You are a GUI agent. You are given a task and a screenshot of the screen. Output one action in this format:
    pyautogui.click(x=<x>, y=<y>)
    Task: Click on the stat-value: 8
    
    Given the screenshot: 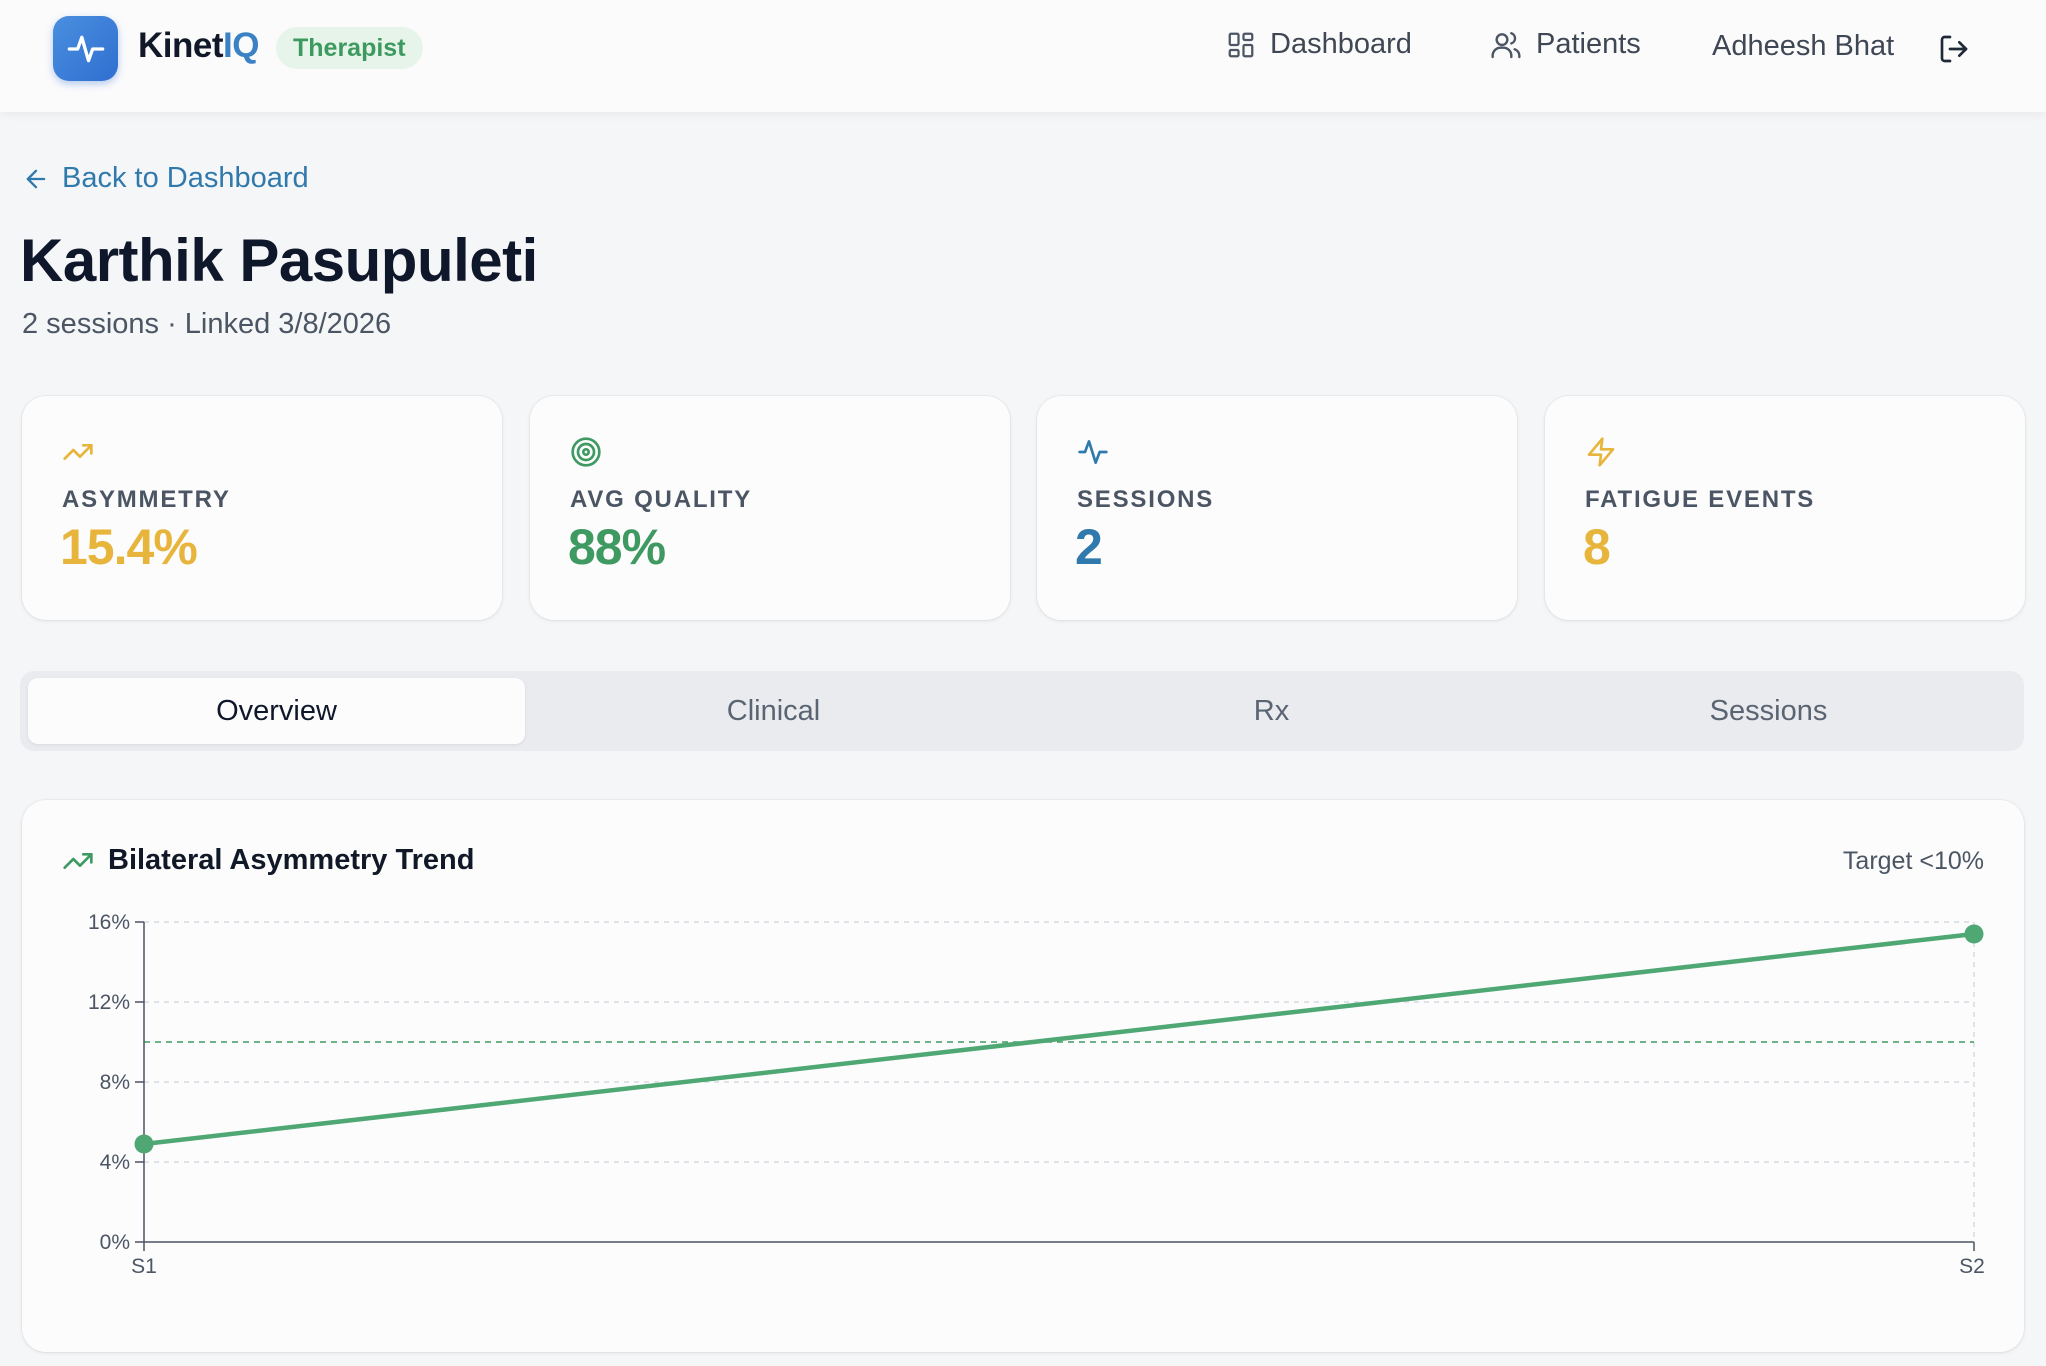 What is the action you would take?
    pyautogui.click(x=1597, y=547)
    